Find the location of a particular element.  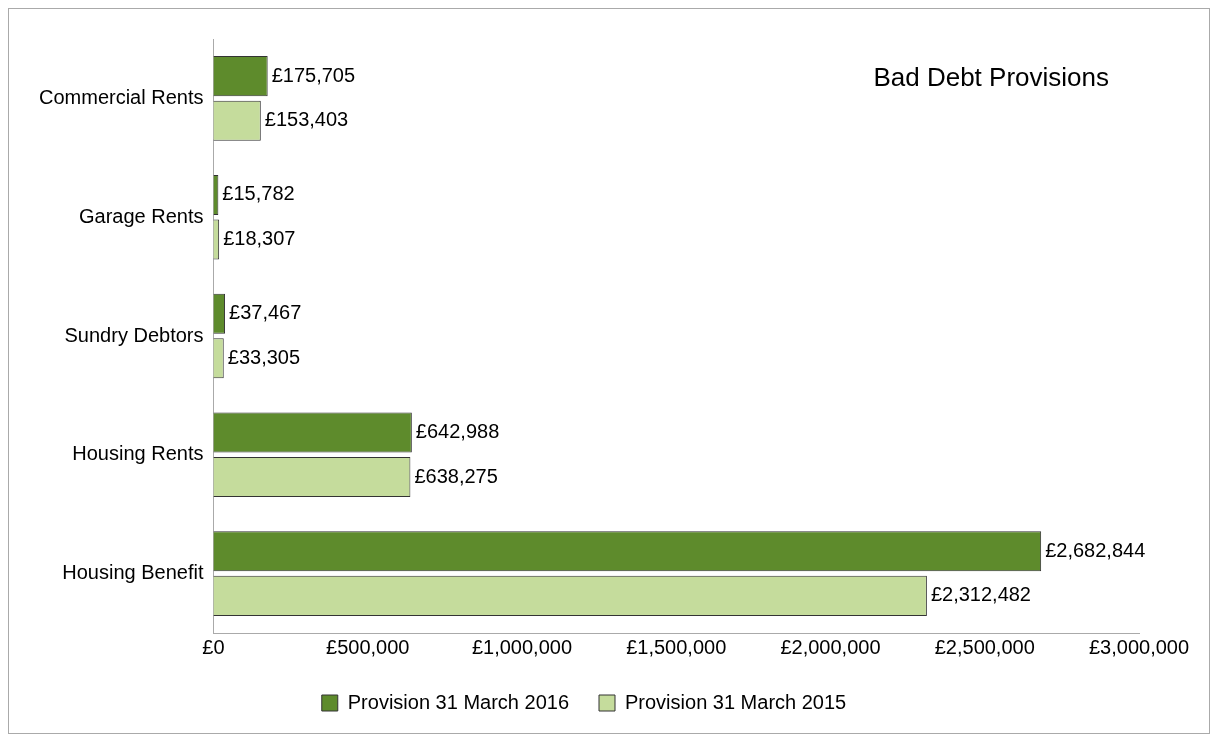

data-label: £642,988 is located at coordinates (457, 431).